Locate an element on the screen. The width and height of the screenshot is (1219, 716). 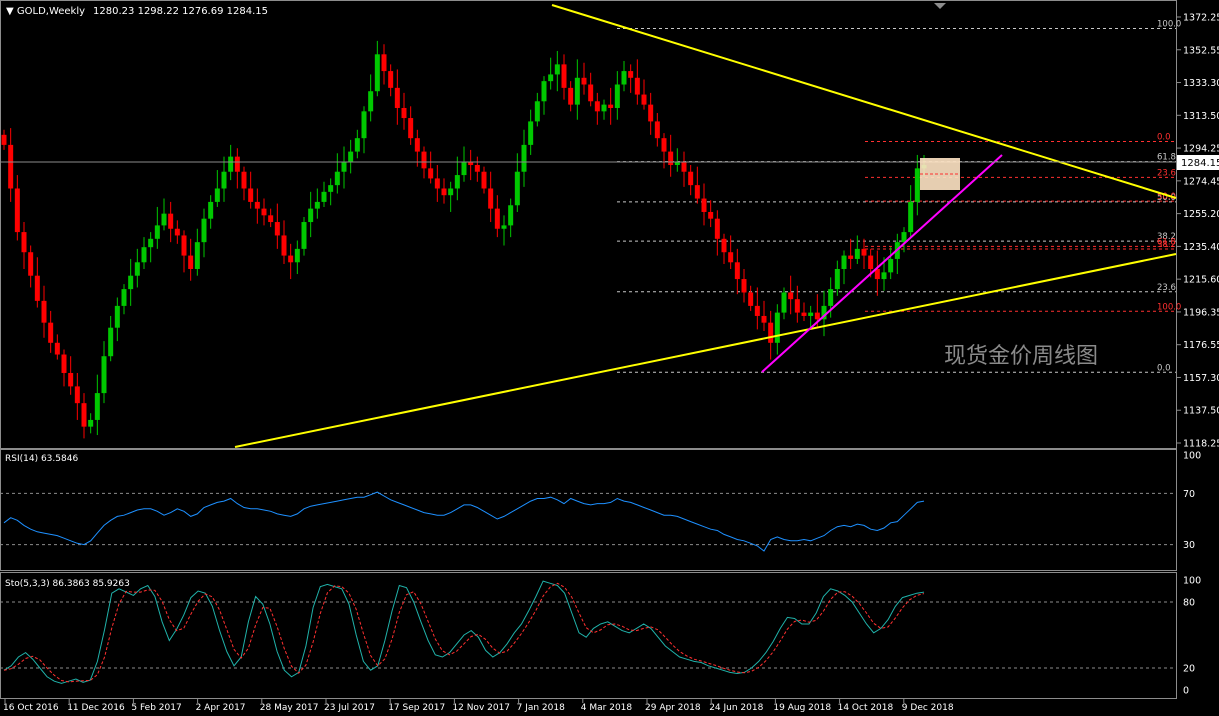
price-tick-label: 1196.35 is located at coordinates (1201, 312).